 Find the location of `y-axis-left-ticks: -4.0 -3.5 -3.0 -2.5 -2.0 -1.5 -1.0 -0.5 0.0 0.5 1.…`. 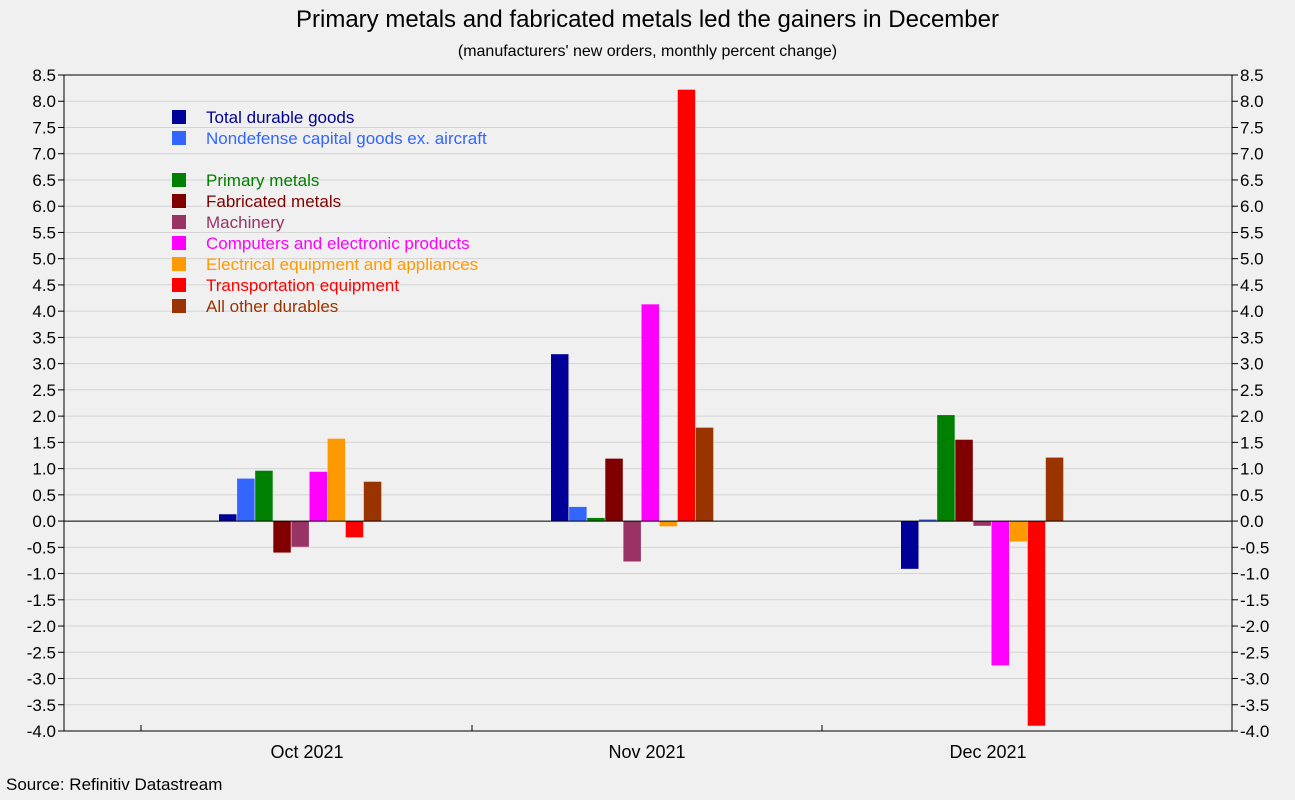

y-axis-left-ticks: -4.0 -3.5 -3.0 -2.5 -2.0 -1.5 -1.0 -0.5 0.0 0.5 1.… is located at coordinates (41, 403).